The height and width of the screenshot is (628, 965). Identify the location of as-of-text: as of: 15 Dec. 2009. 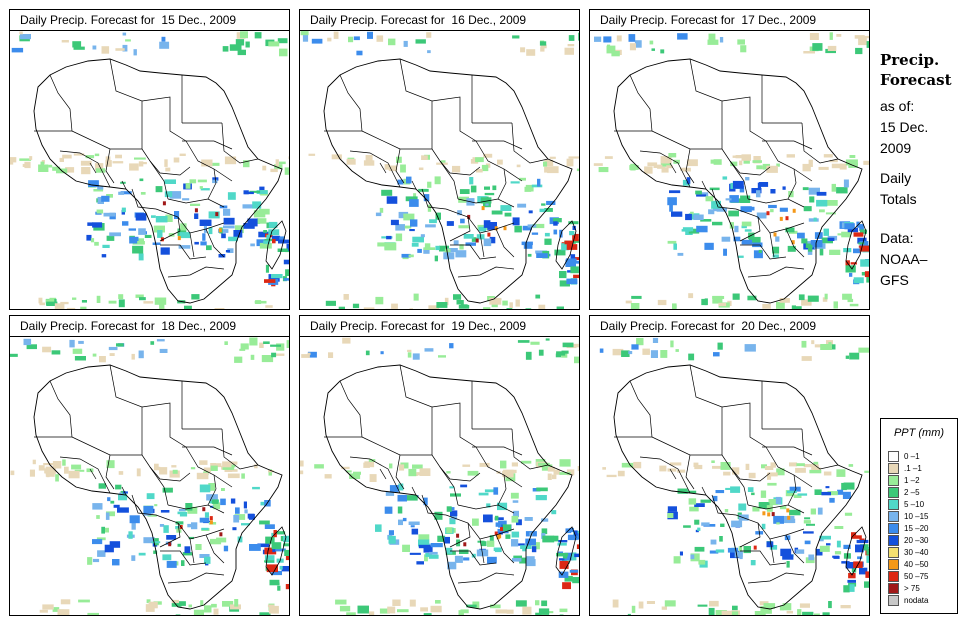
(904, 127).